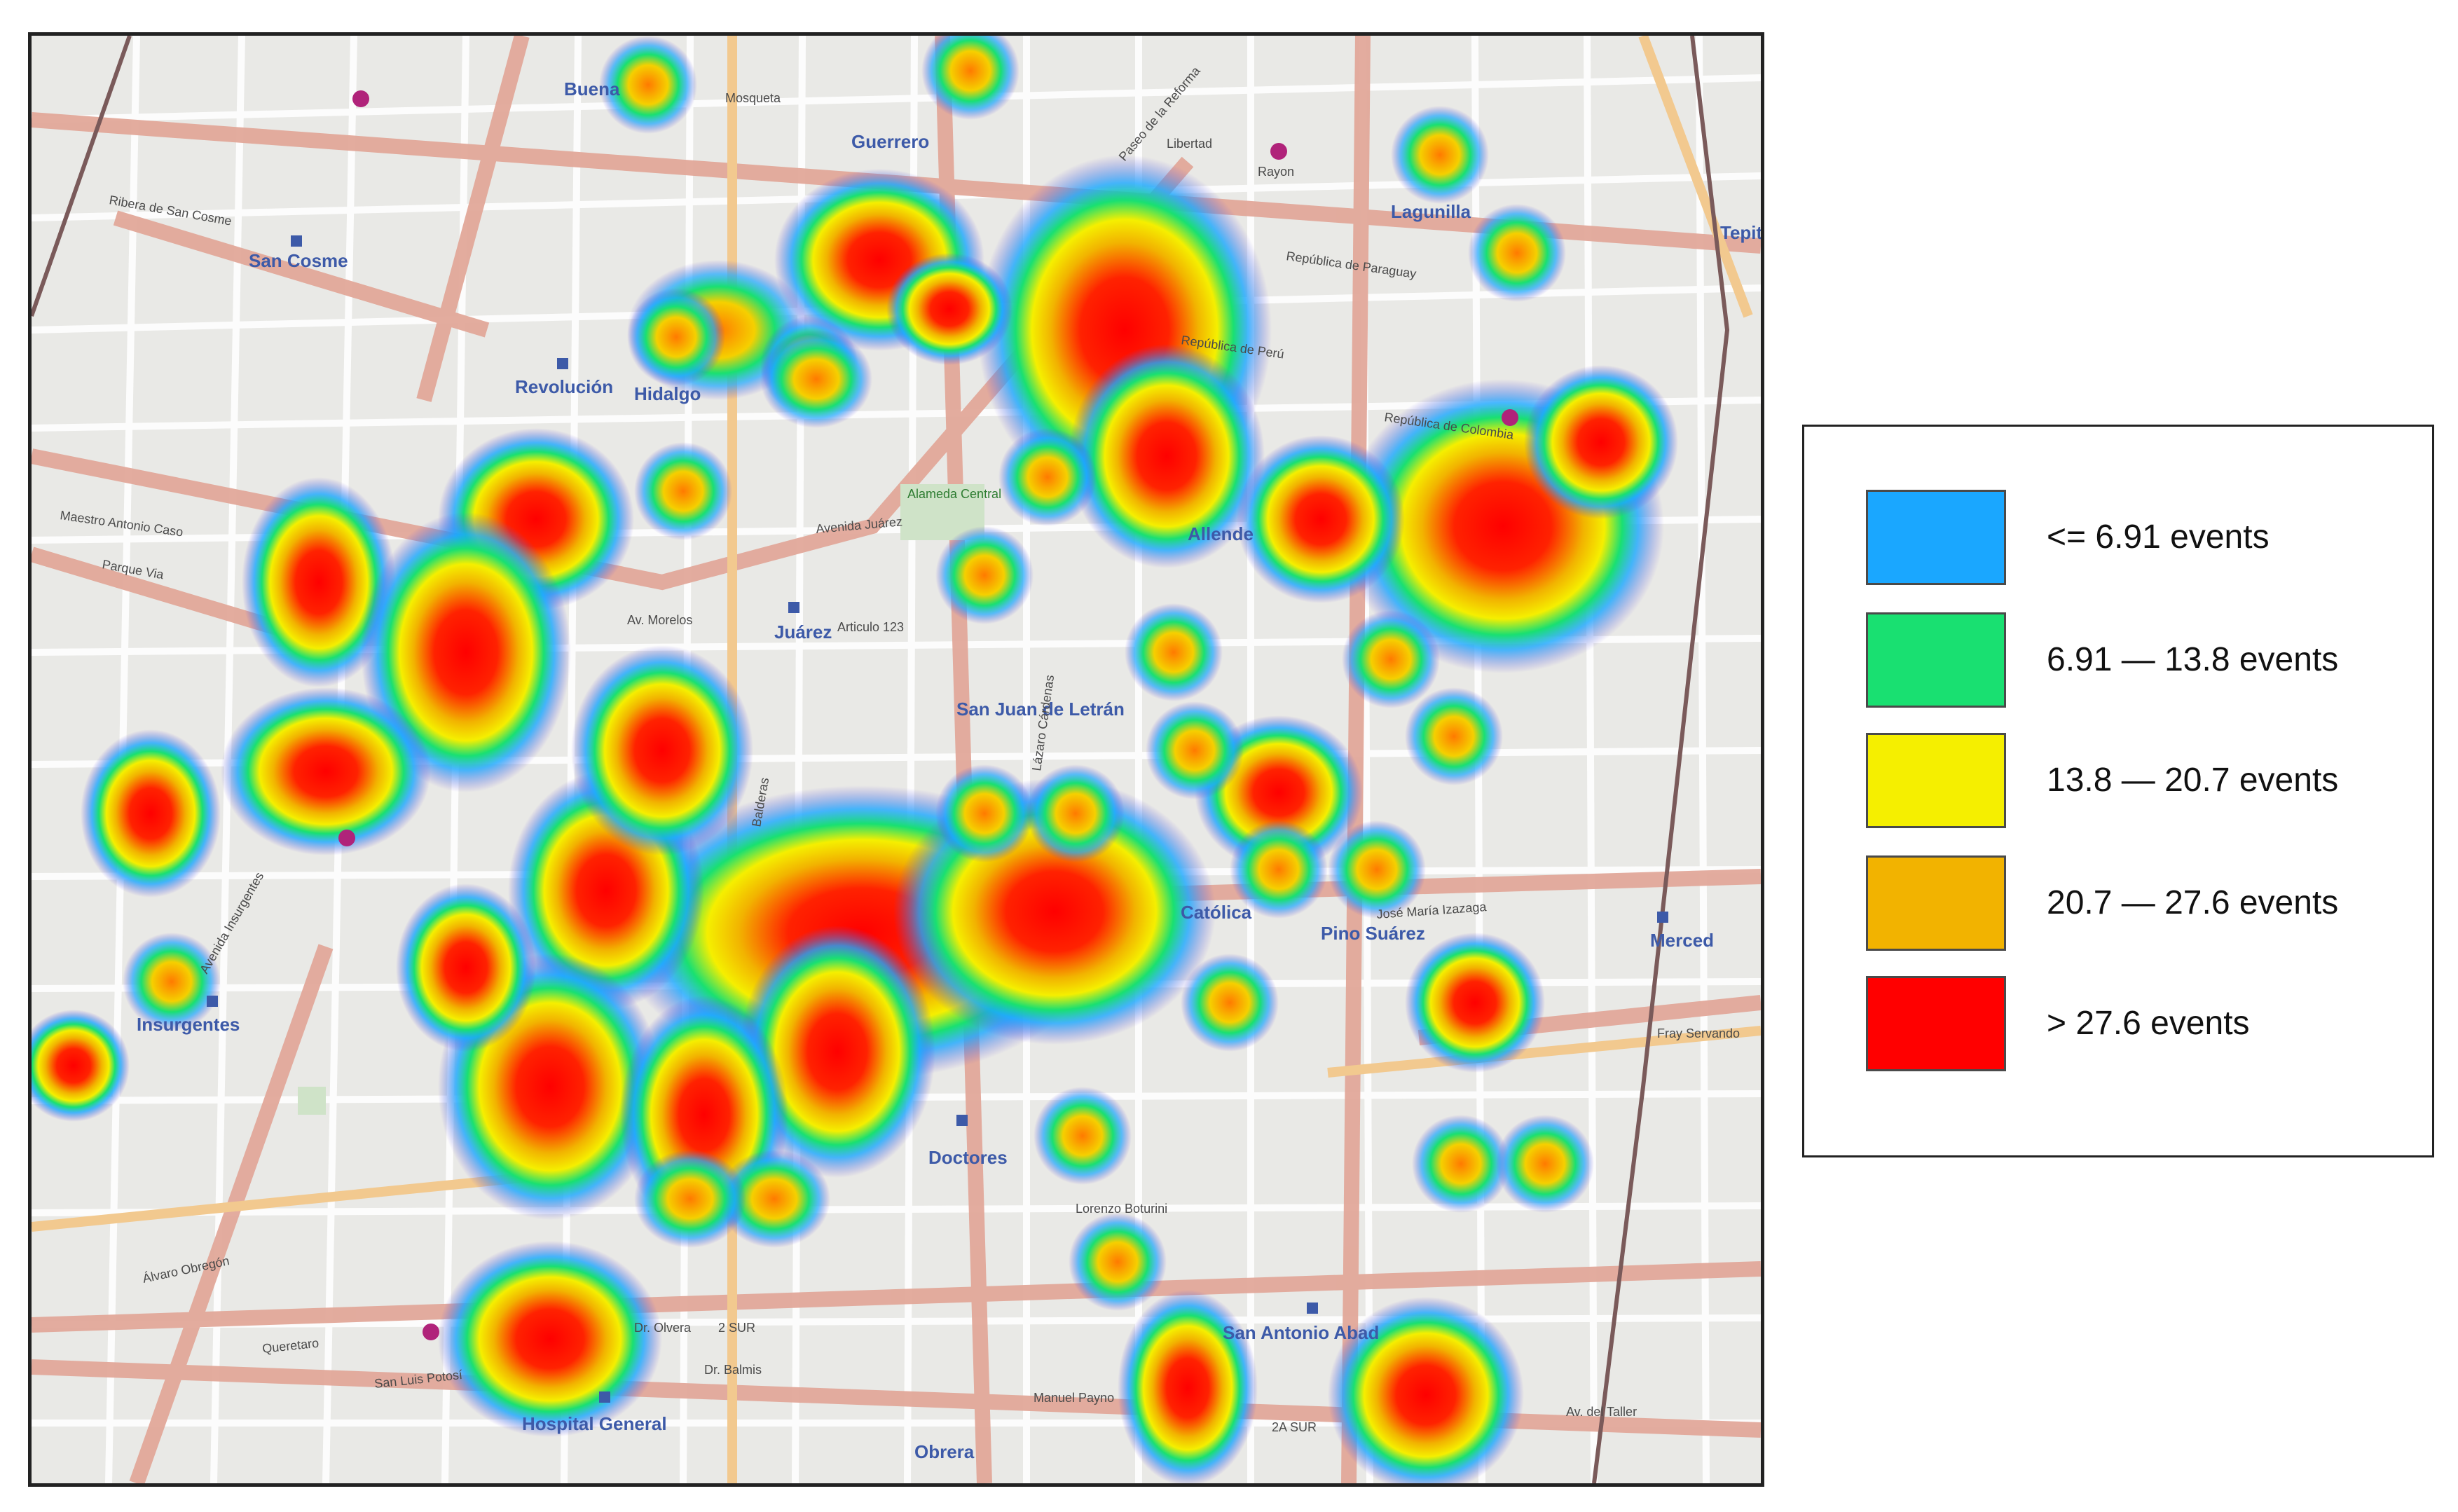 The height and width of the screenshot is (1512, 2458). What do you see at coordinates (298, 260) in the screenshot?
I see `label-san-cosme: San Cosme` at bounding box center [298, 260].